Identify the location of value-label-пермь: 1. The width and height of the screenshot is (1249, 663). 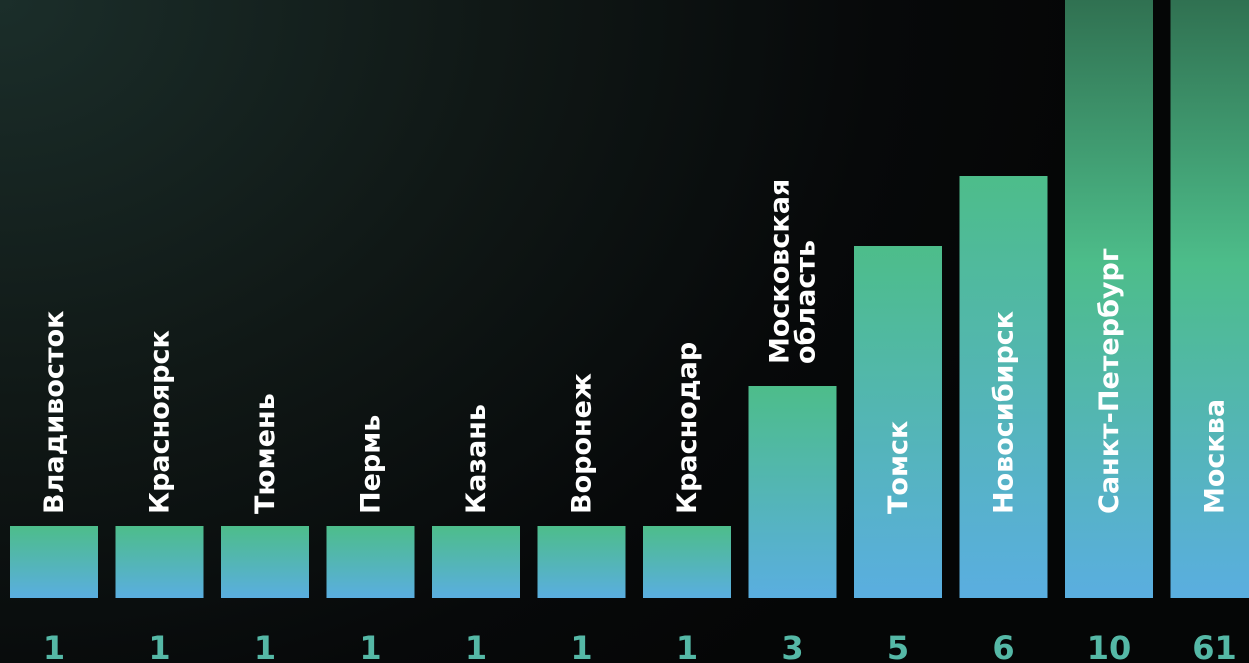
(370, 646).